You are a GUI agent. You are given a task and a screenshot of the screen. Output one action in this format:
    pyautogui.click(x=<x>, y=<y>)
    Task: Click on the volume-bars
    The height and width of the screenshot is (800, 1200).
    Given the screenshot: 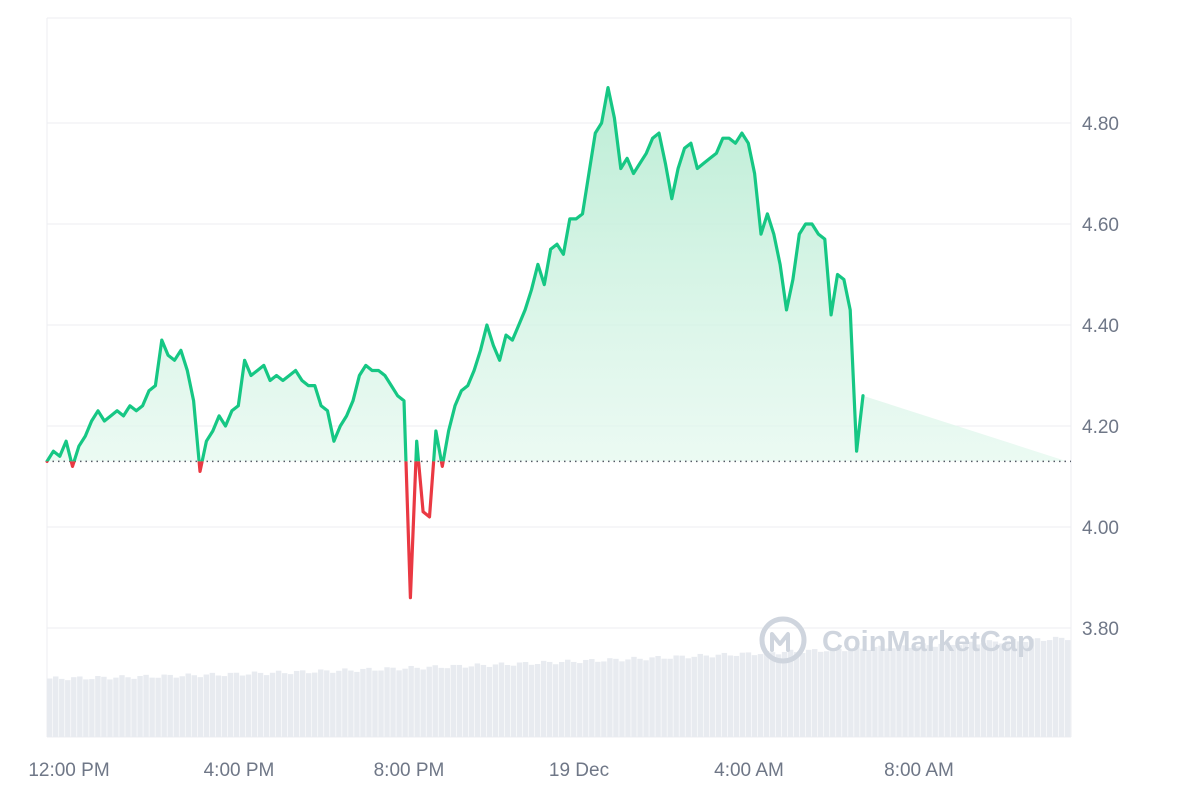 What is the action you would take?
    pyautogui.click(x=559, y=686)
    